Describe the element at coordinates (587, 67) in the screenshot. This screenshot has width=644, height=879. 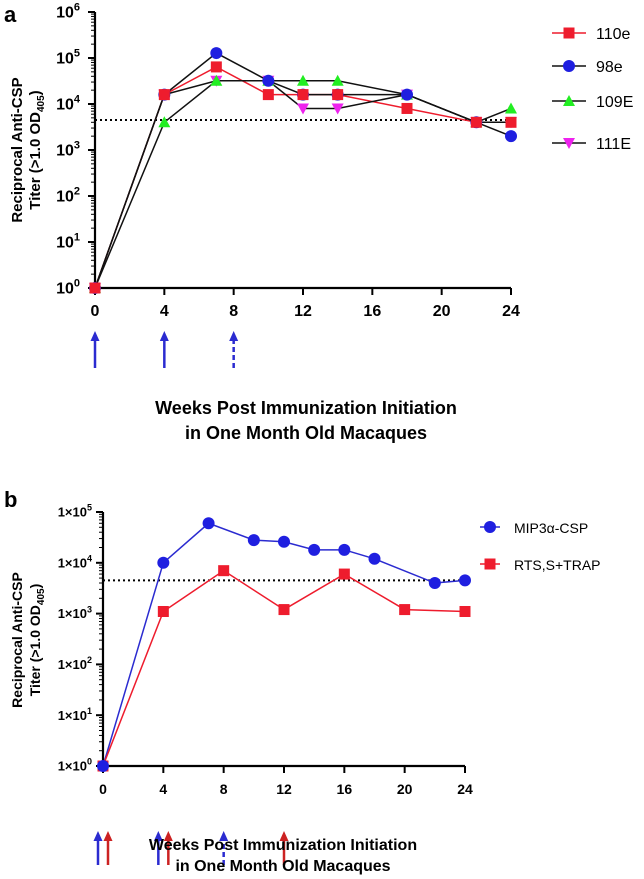
I see `legend-item: 98e` at that location.